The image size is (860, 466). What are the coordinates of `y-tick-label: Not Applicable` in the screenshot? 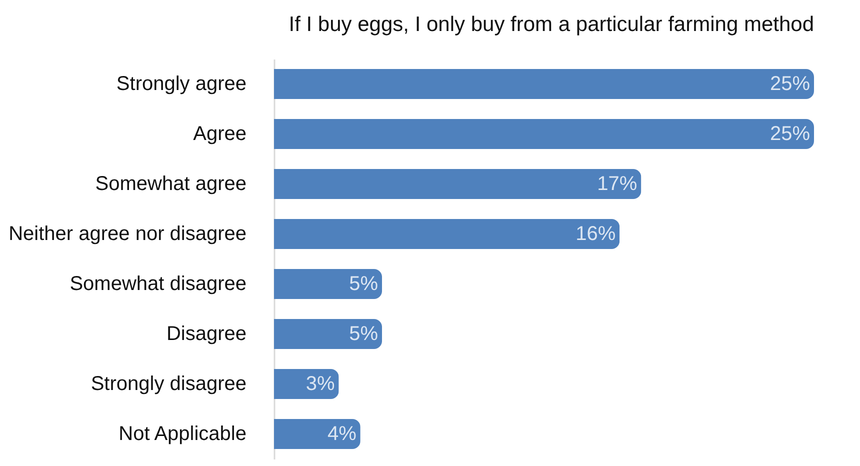 It's located at (182, 434).